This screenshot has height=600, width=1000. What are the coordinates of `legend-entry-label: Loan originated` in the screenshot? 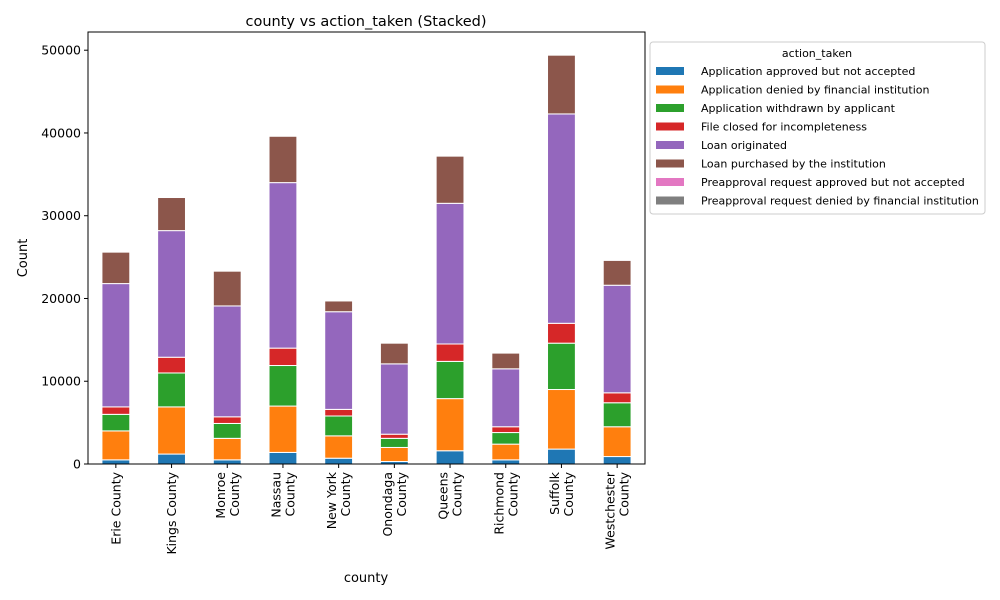 It's located at (744, 145).